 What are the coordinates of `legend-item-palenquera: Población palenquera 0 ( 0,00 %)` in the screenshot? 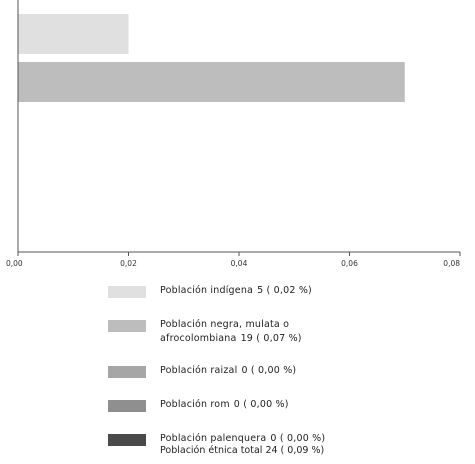 It's located at (288, 440).